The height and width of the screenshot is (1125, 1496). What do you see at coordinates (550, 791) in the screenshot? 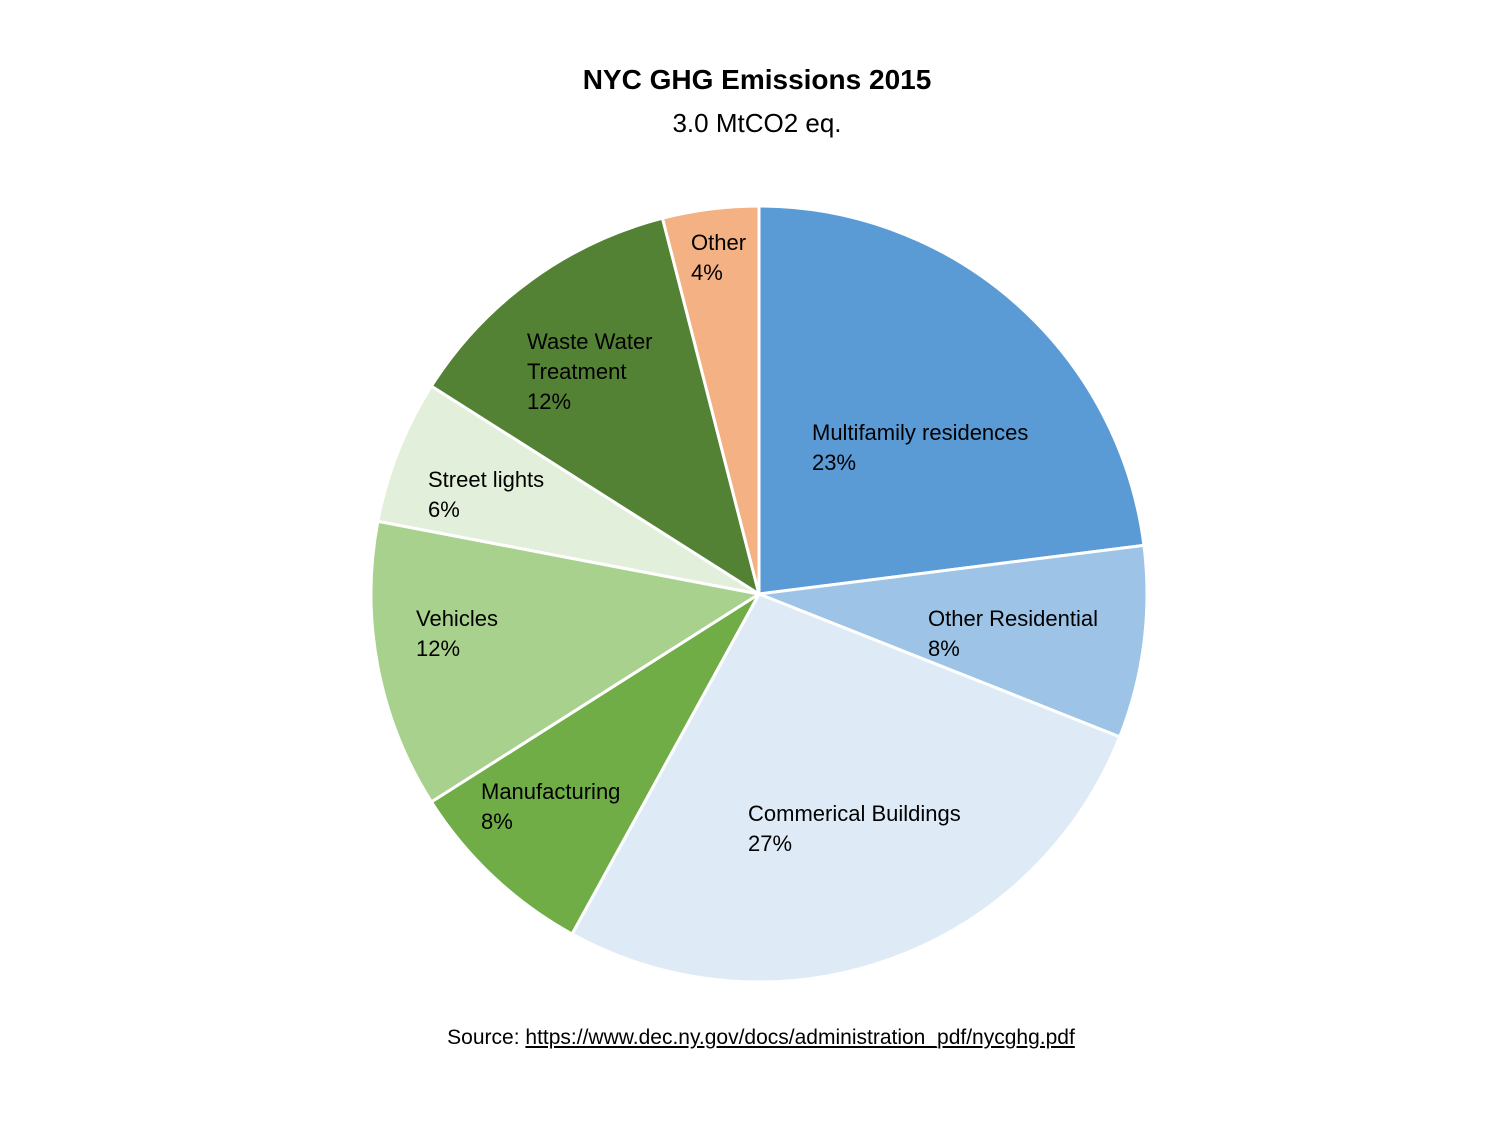
I see `data-label-category: Manufacturing` at bounding box center [550, 791].